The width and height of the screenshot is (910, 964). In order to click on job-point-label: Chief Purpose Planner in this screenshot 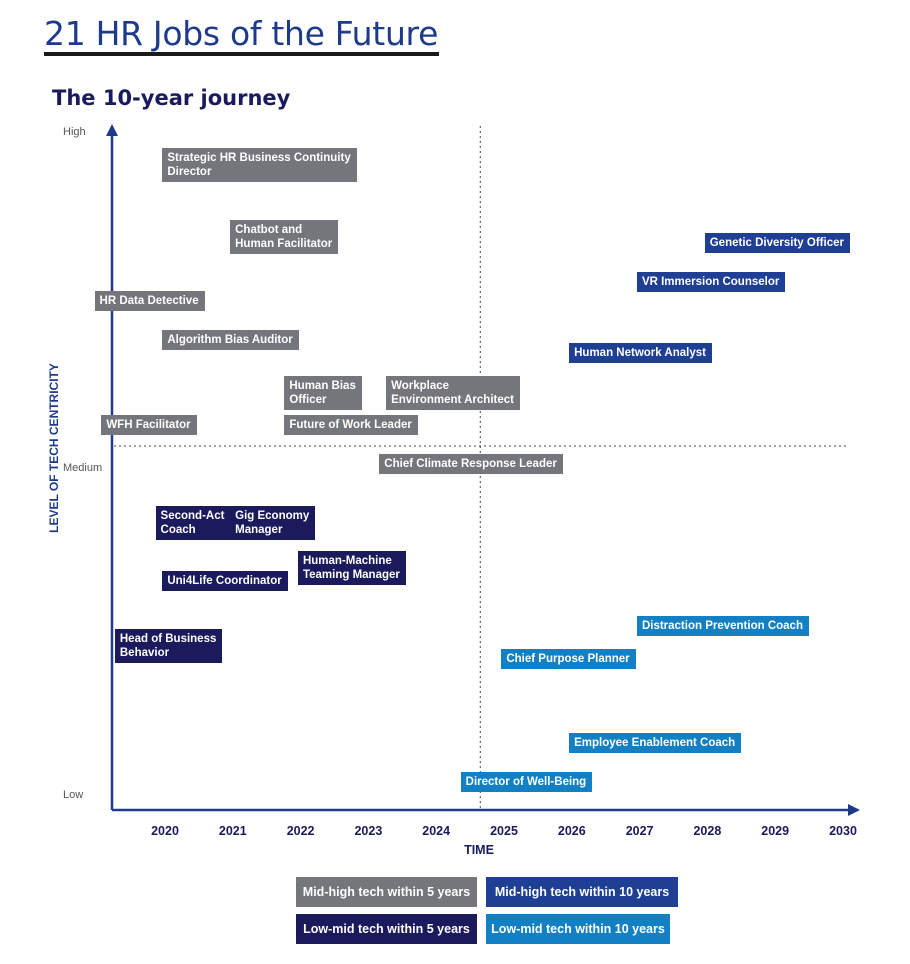, I will do `click(568, 658)`.